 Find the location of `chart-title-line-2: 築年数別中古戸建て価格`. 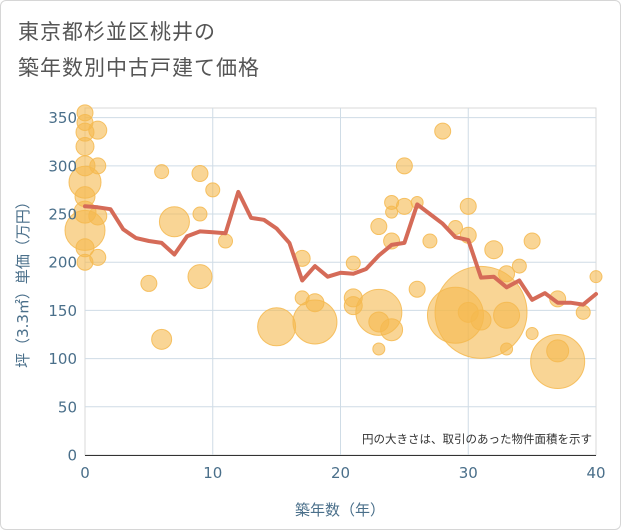

chart-title-line-2: 築年数別中古戸建て価格 is located at coordinates (139, 68).